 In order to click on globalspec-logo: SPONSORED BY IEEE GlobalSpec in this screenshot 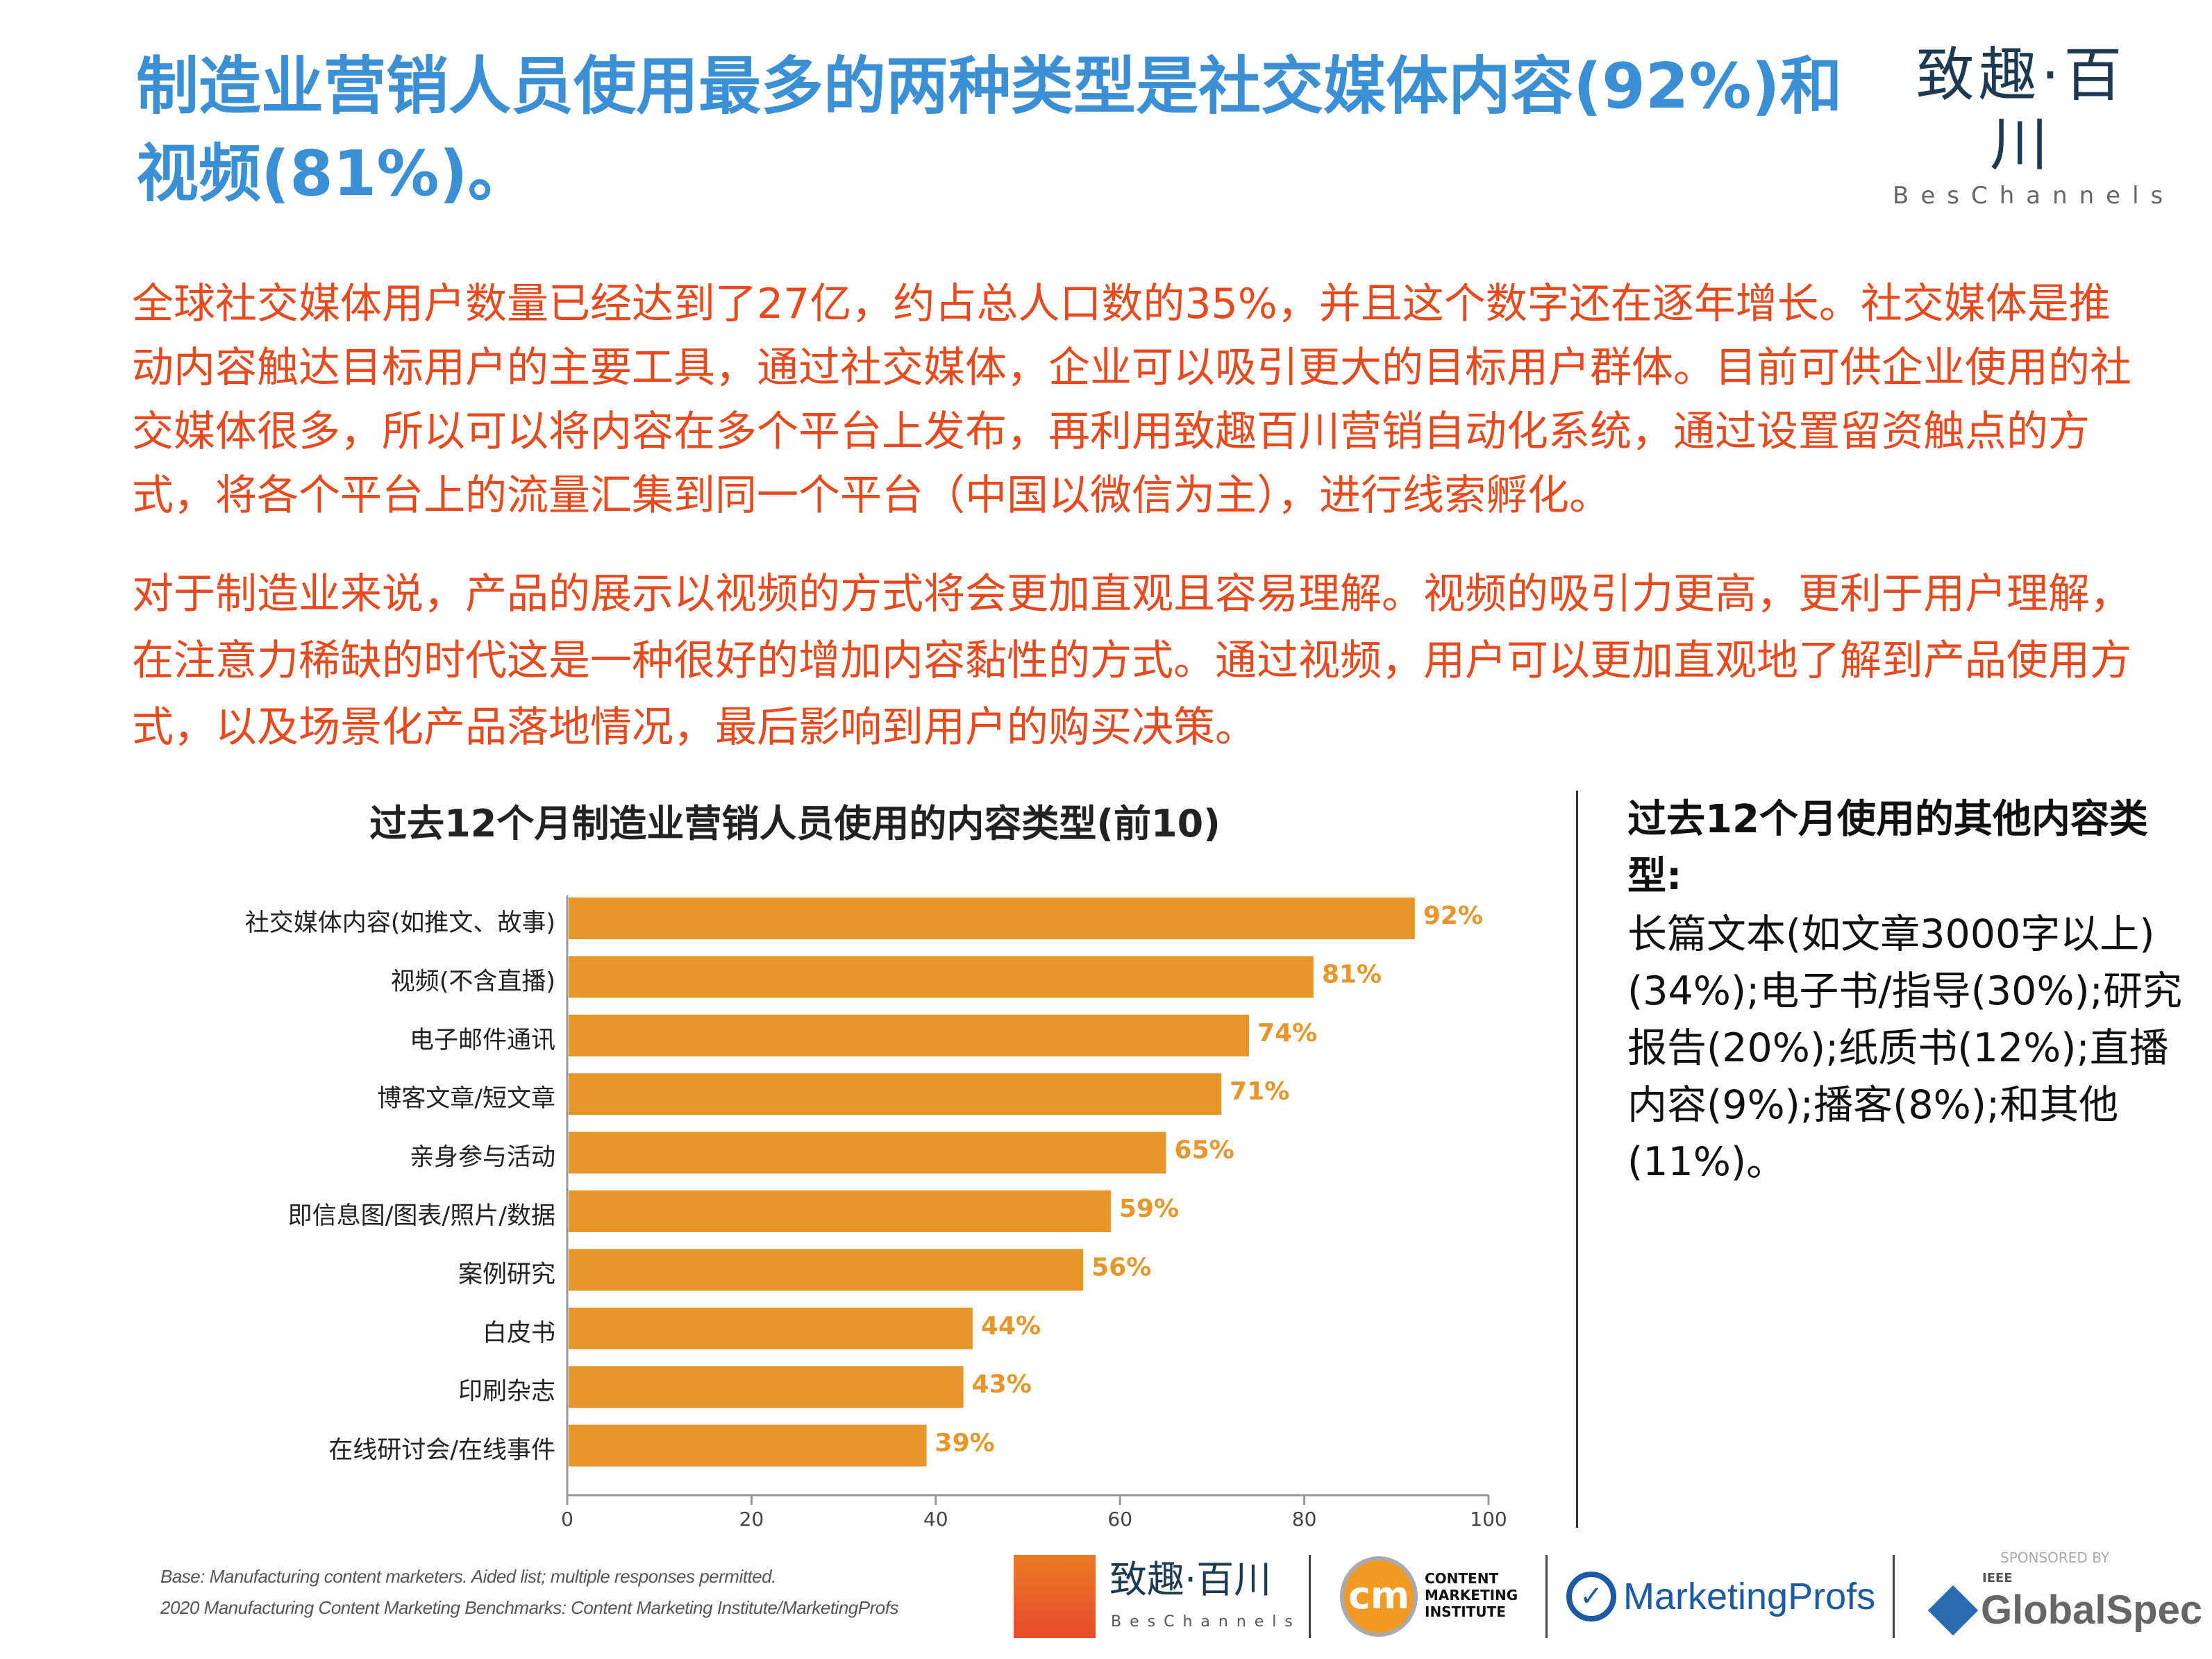, I will do `click(2068, 1598)`.